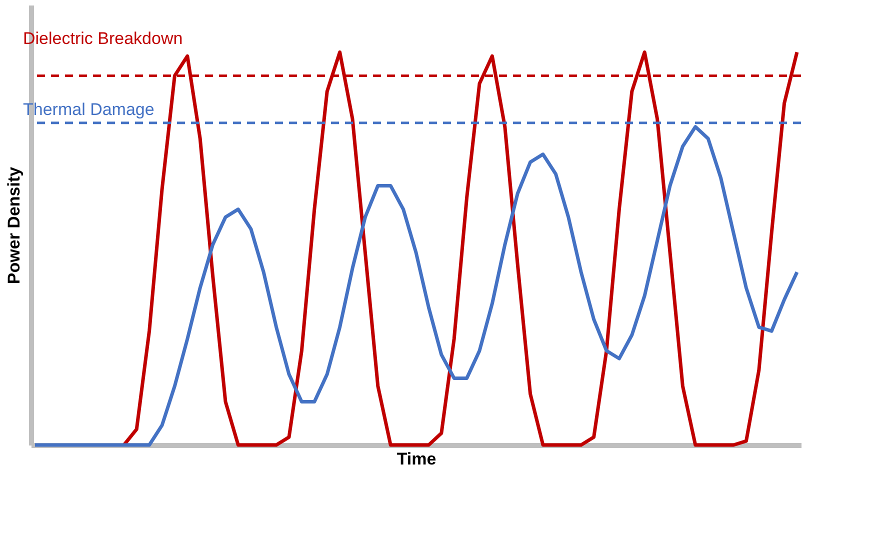 The width and height of the screenshot is (895, 553). I want to click on ref-line-label: Thermal Damage, so click(88, 109).